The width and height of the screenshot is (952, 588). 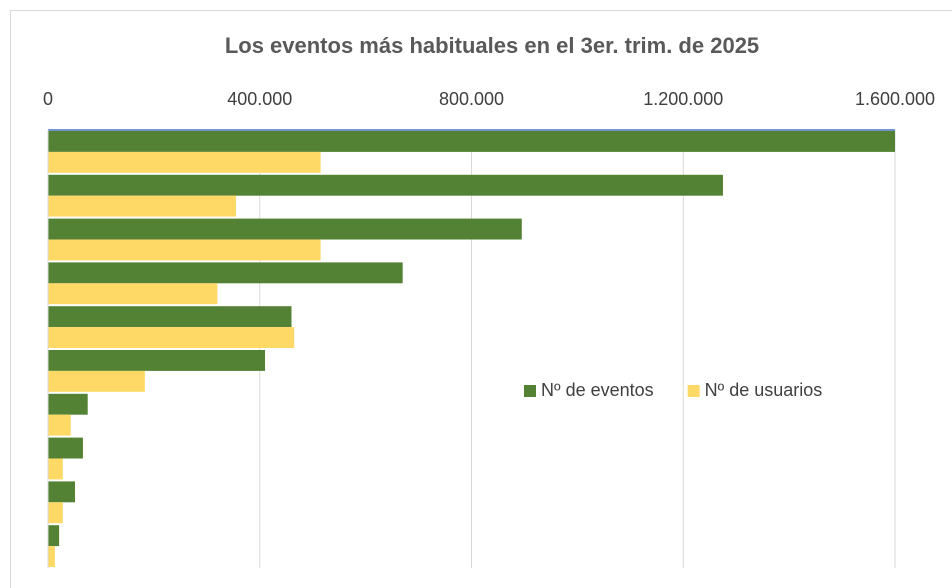 I want to click on x-tick-label: 0, so click(x=48, y=99).